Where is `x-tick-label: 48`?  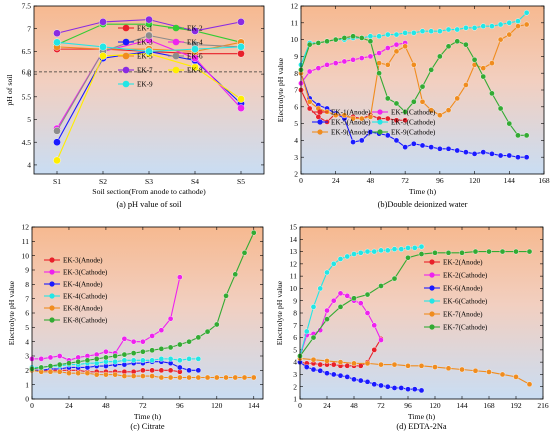
x-tick-label: 48 is located at coordinates (354, 405).